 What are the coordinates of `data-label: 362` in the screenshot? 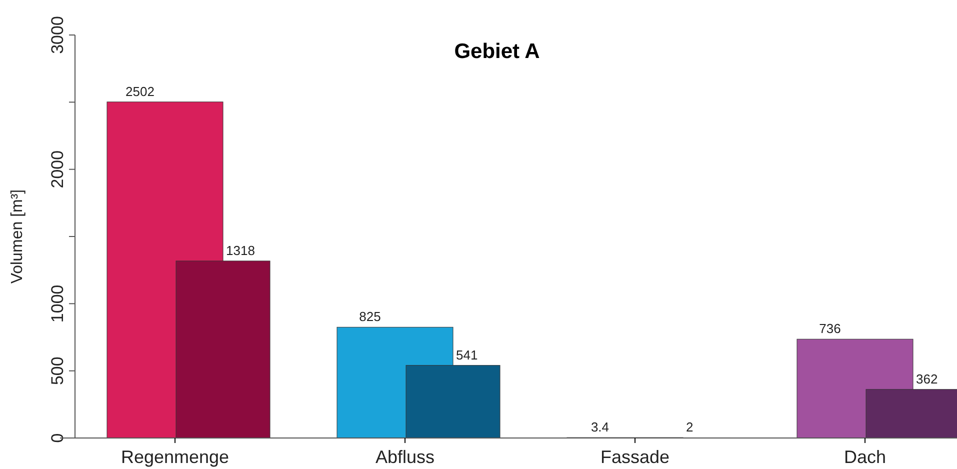 It's located at (927, 378).